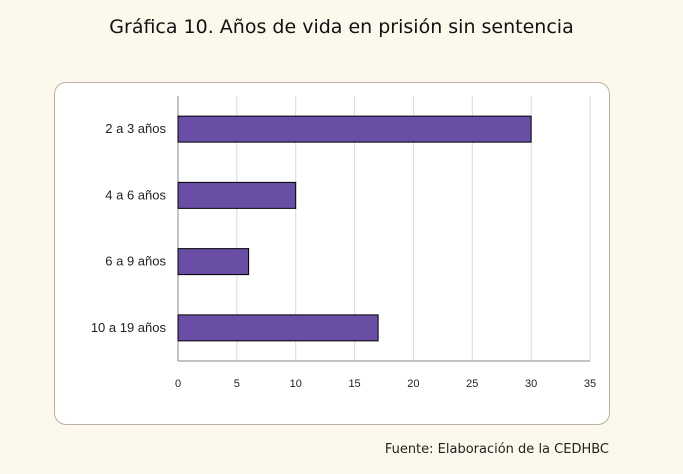  I want to click on x-tick-label-20: 20, so click(413, 384).